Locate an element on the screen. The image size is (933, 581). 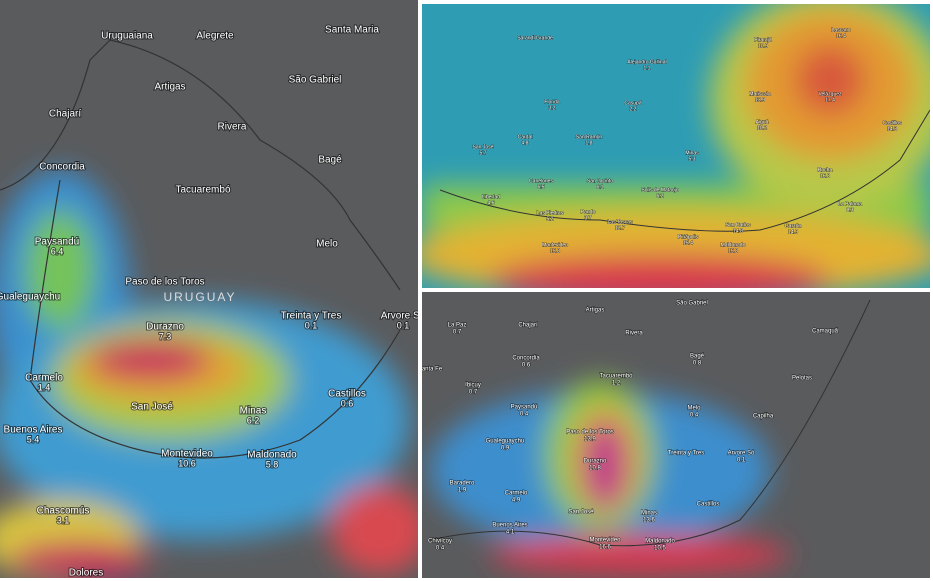
place-name: Capilha is located at coordinates (763, 417).